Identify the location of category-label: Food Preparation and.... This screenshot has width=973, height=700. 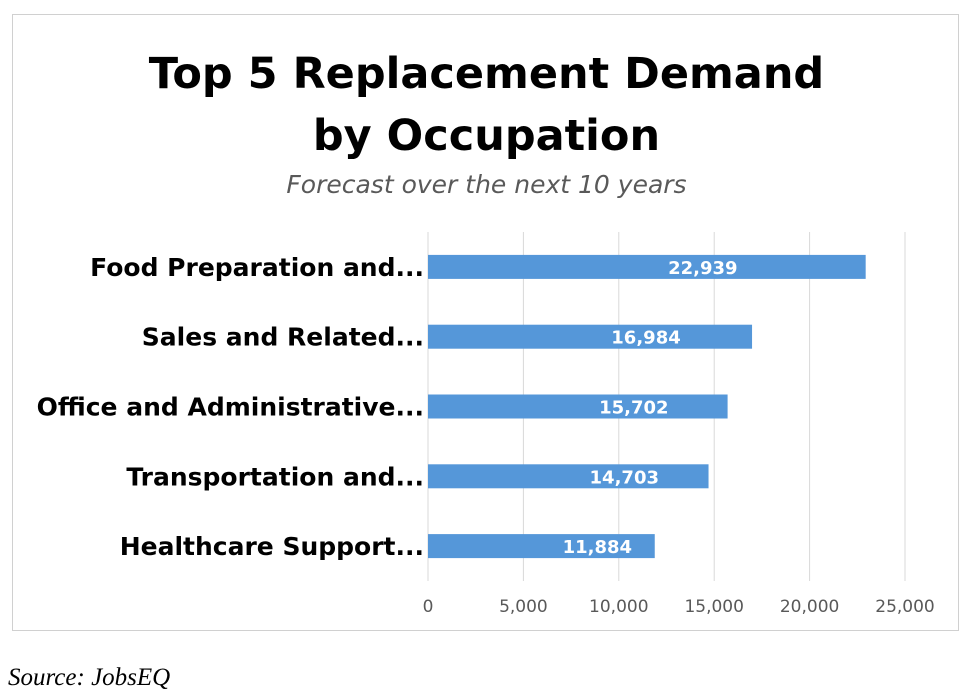
(257, 267).